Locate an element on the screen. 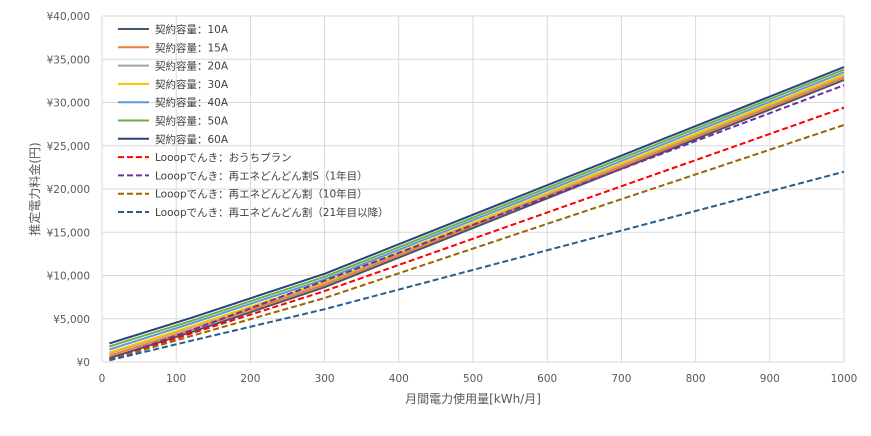 The width and height of the screenshot is (871, 436). x-tick-label: 0 is located at coordinates (102, 379).